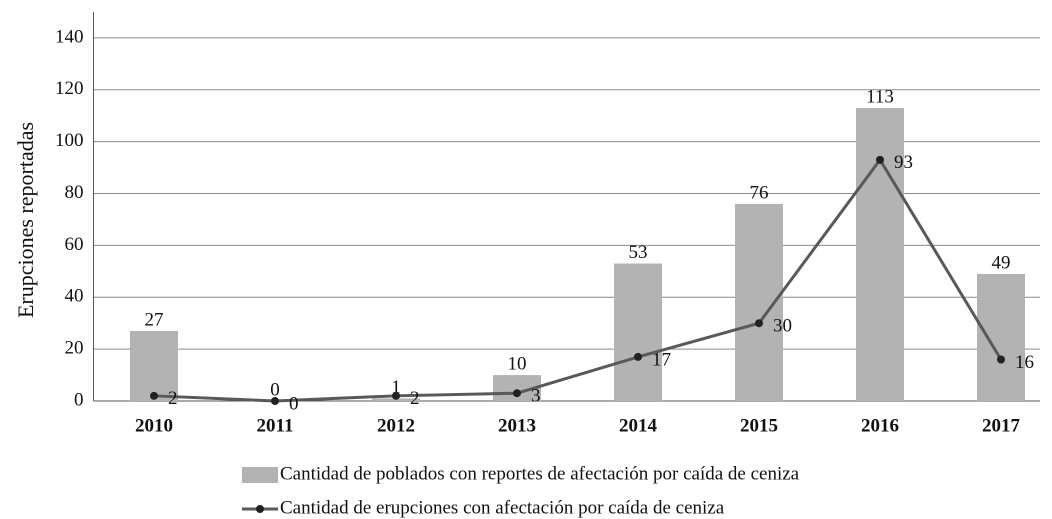  Describe the element at coordinates (759, 192) in the screenshot. I see `bar-value-label: 76` at that location.